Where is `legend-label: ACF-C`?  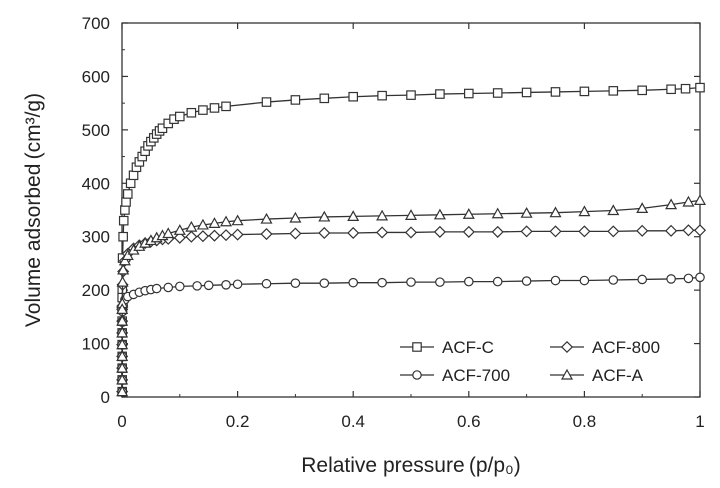 legend-label: ACF-C is located at coordinates (468, 347).